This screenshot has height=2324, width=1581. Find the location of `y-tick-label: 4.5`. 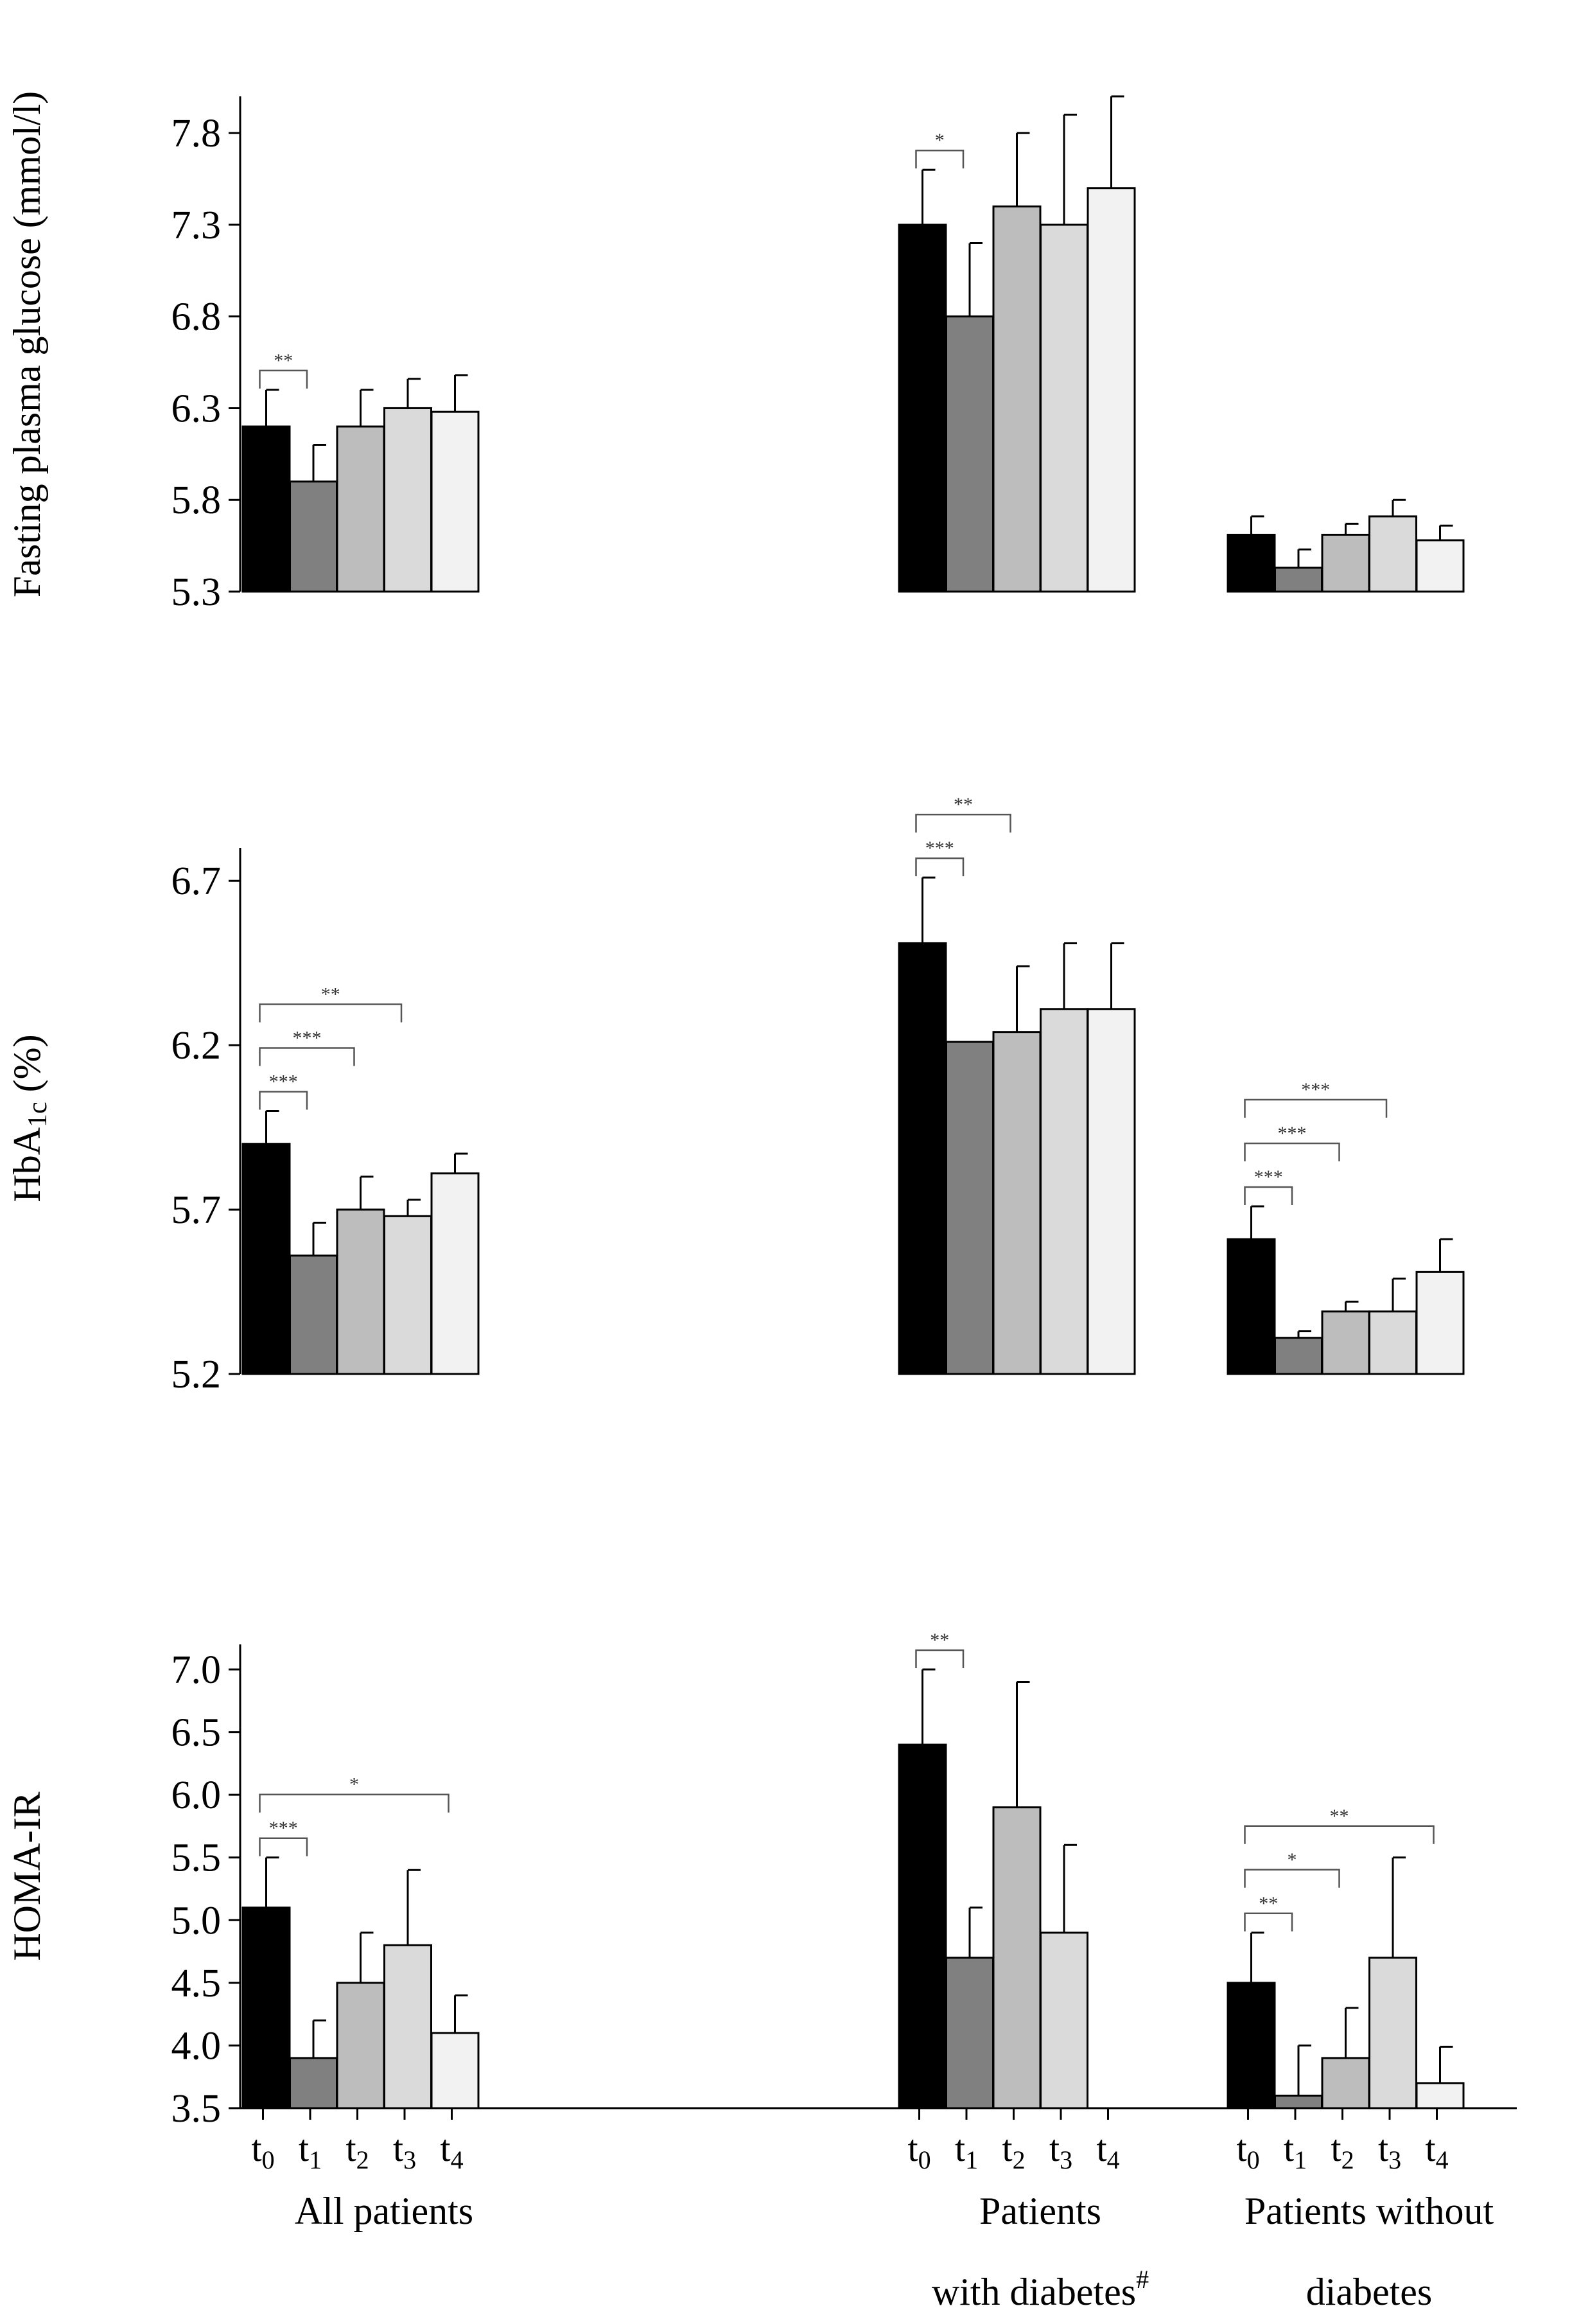

y-tick-label: 4.5 is located at coordinates (196, 1983).